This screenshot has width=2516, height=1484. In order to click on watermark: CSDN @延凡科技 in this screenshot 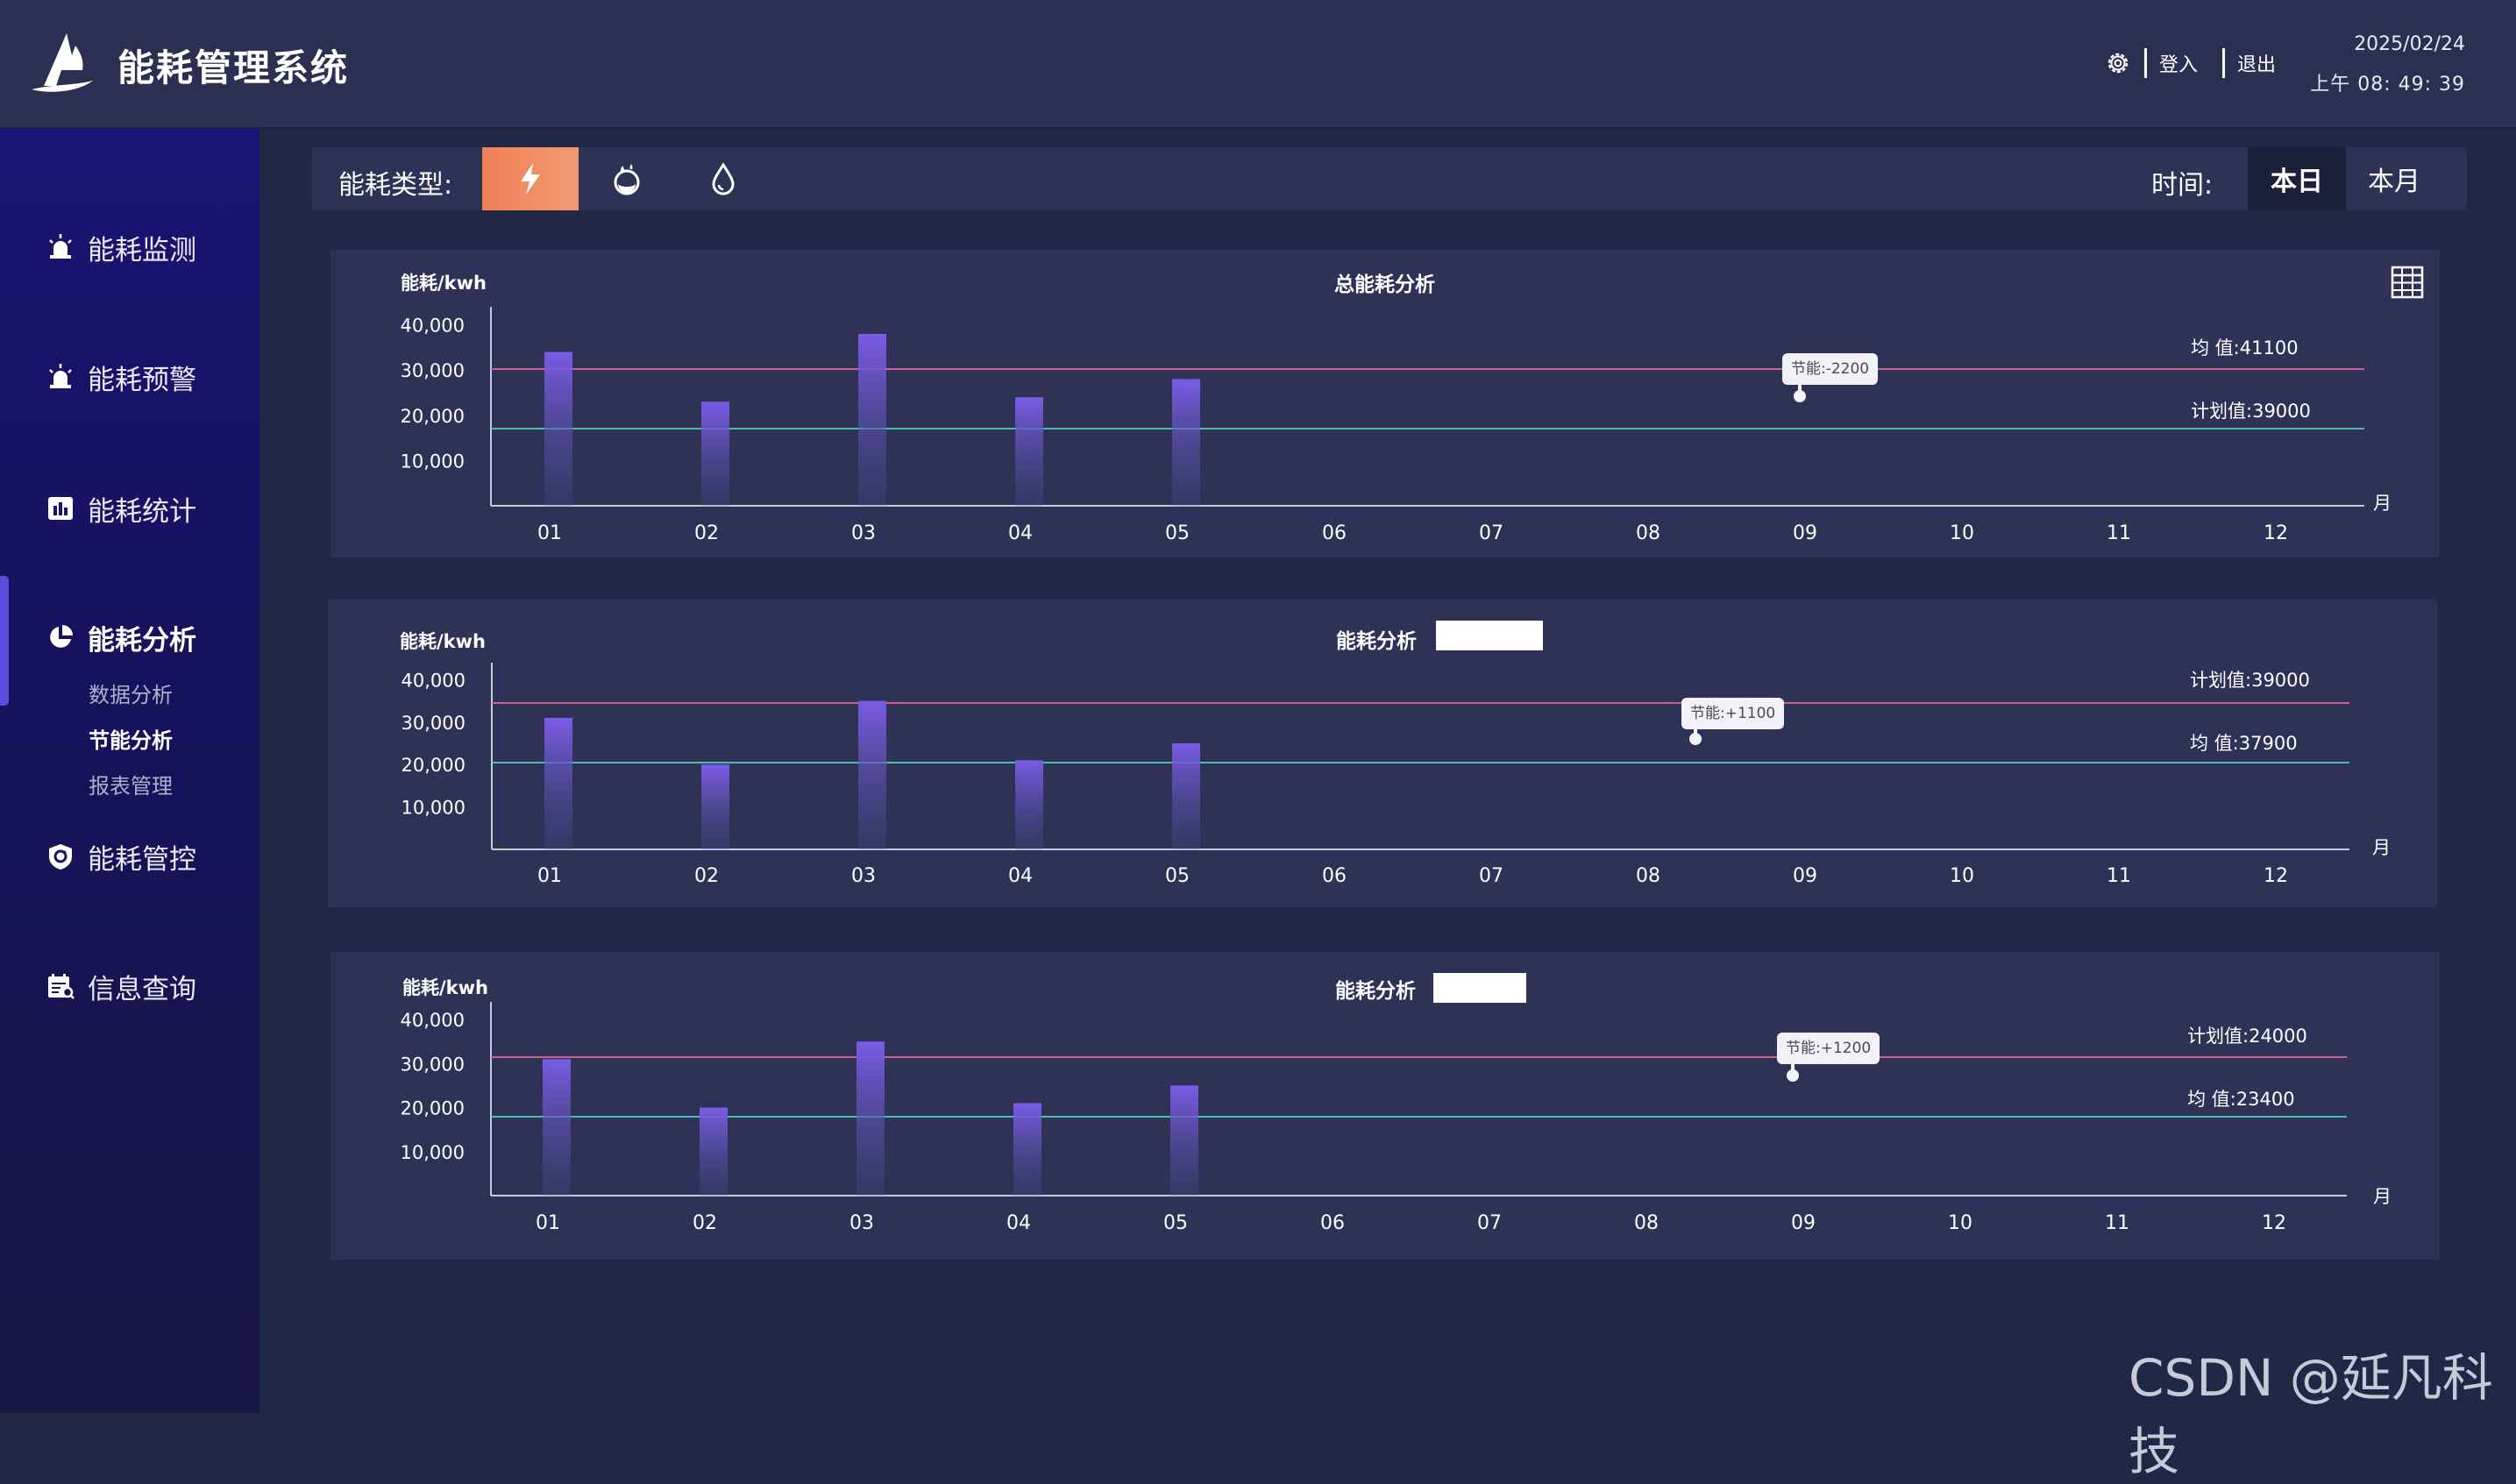, I will do `click(2311, 1415)`.